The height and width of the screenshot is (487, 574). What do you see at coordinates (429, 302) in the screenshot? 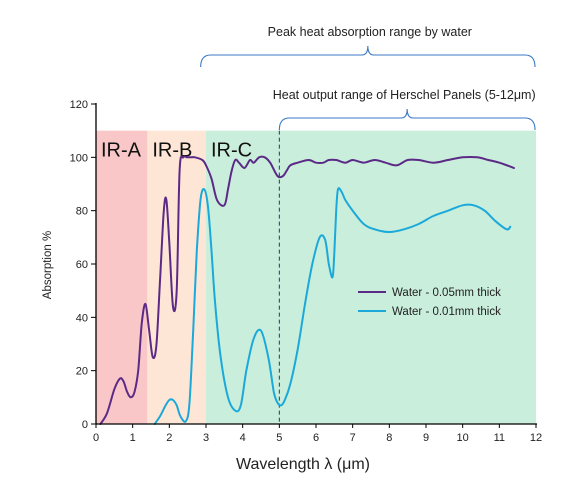
I see `legend: Water - 0.05mm thick Water - 0.01mm thick` at bounding box center [429, 302].